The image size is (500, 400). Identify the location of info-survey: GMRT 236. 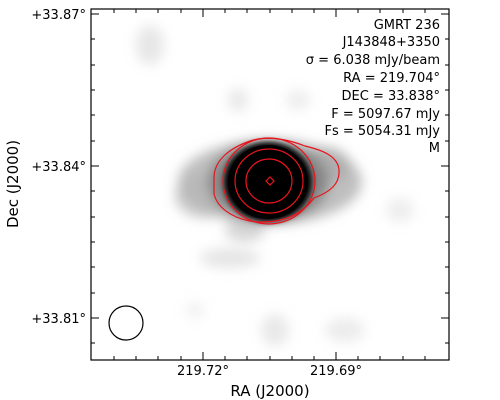
(407, 25).